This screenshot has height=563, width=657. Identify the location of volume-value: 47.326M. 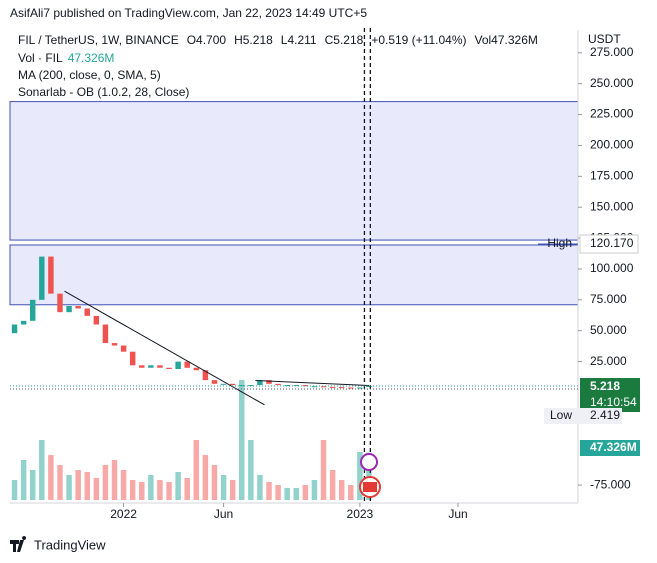
(613, 447).